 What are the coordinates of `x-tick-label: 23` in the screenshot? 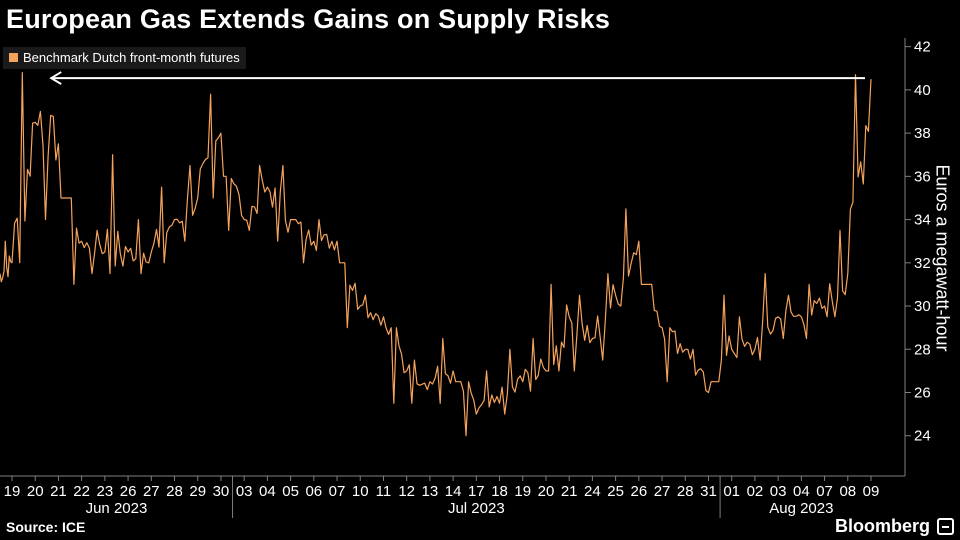 It's located at (105, 491).